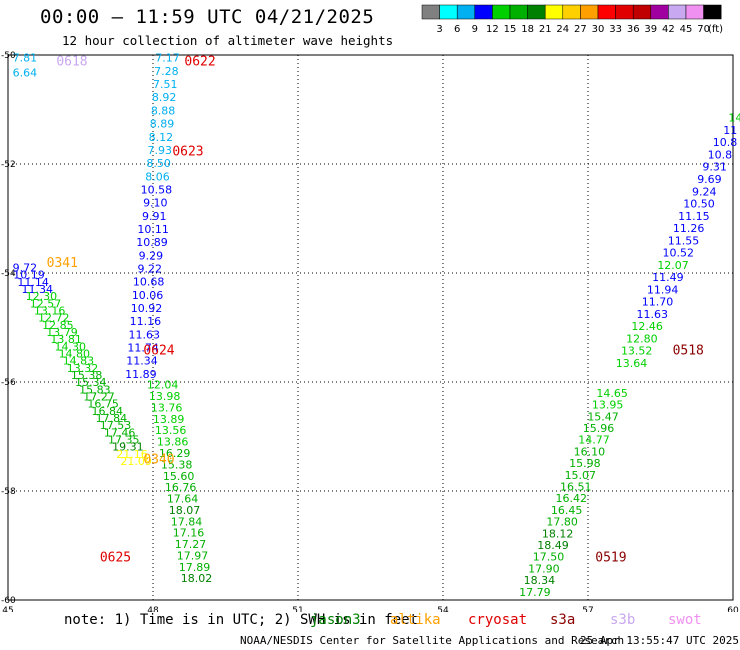 Image resolution: width=740 pixels, height=650 pixels. I want to click on swh-value-label: 17.97, so click(193, 555).